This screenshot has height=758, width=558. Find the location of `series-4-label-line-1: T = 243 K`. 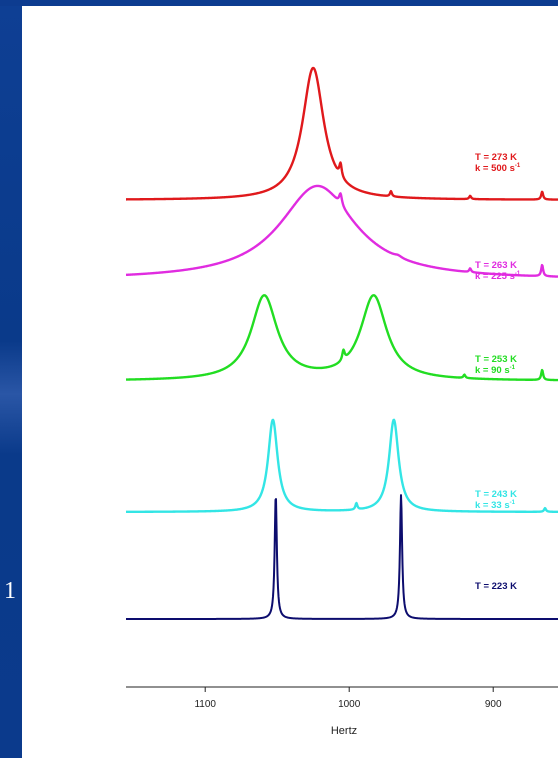

series-4-label-line-1: T = 243 K is located at coordinates (496, 494).